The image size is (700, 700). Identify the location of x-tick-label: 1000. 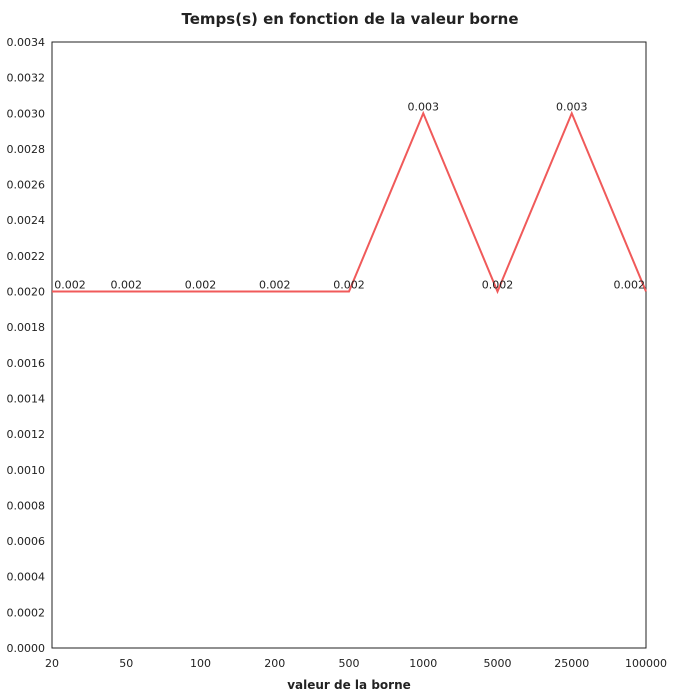
(423, 663).